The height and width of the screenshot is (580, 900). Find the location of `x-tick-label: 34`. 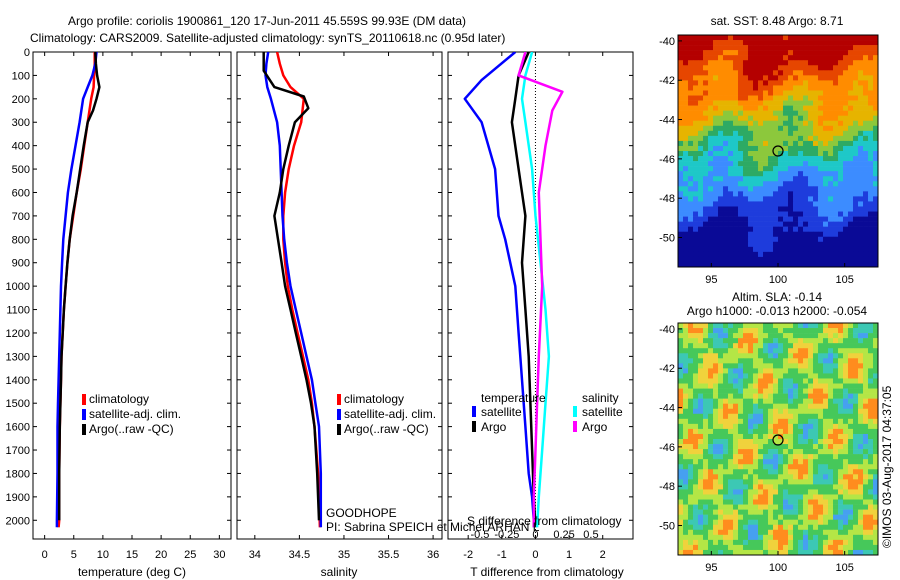

x-tick-label: 34 is located at coordinates (255, 555).